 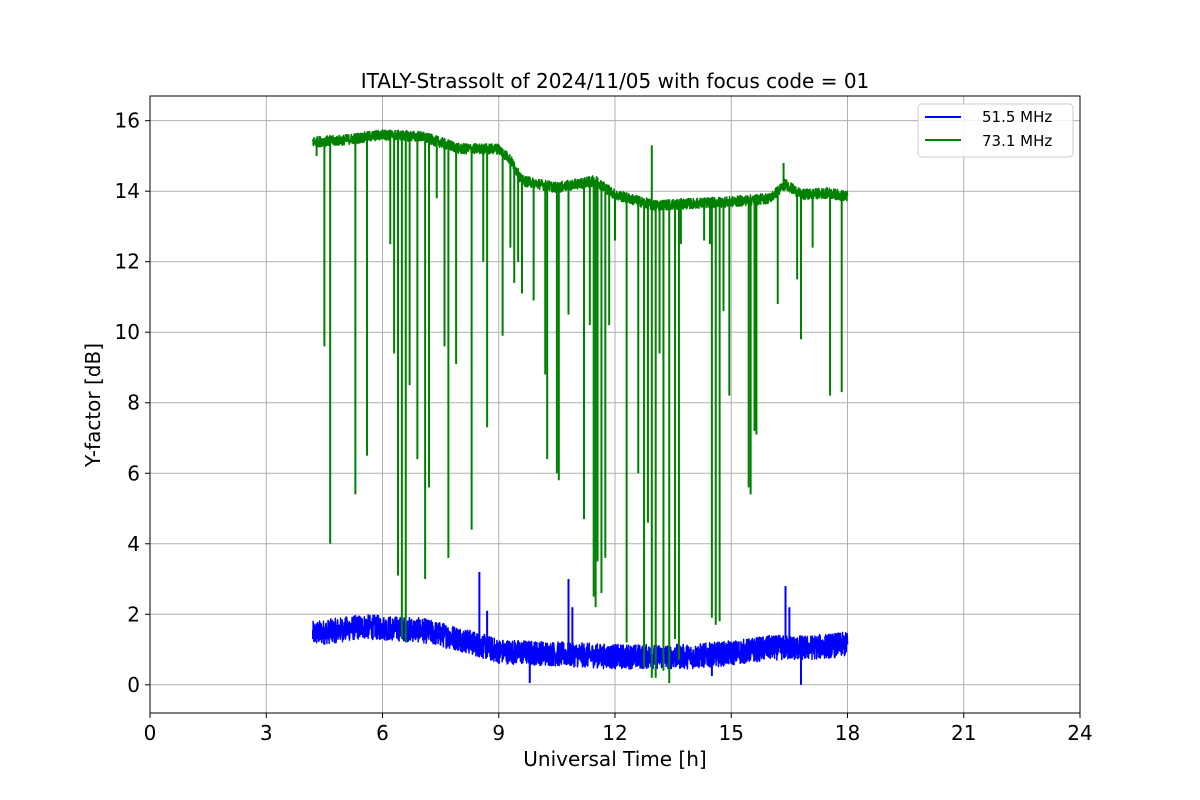 What do you see at coordinates (995, 130) in the screenshot?
I see `legend: 51.5 MHz 73.1 MHz` at bounding box center [995, 130].